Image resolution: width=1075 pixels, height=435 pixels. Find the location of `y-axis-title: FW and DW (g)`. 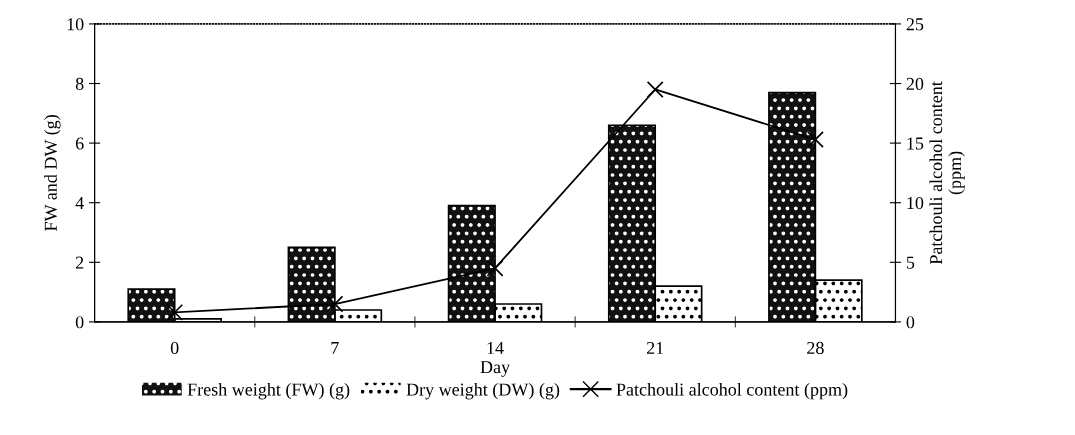

y-axis-title: FW and DW (g) is located at coordinates (52, 173).